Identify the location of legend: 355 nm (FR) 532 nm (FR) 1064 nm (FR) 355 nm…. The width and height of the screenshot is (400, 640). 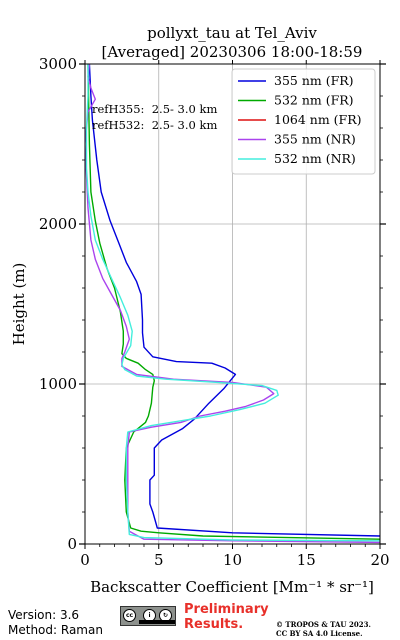
(303, 121).